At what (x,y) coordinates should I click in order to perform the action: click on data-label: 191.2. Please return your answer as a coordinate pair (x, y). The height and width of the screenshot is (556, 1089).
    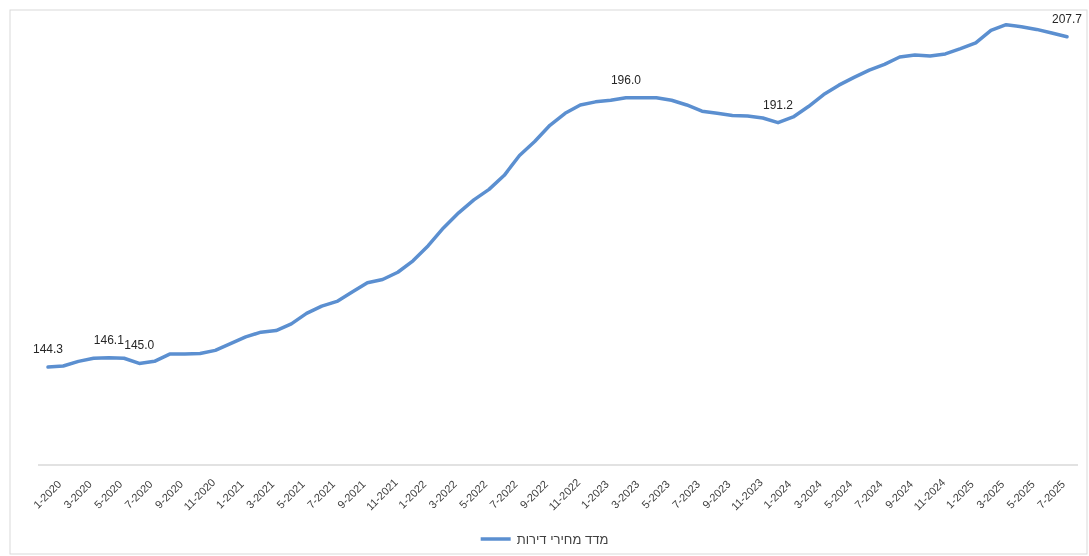
    Looking at the image, I should click on (778, 104).